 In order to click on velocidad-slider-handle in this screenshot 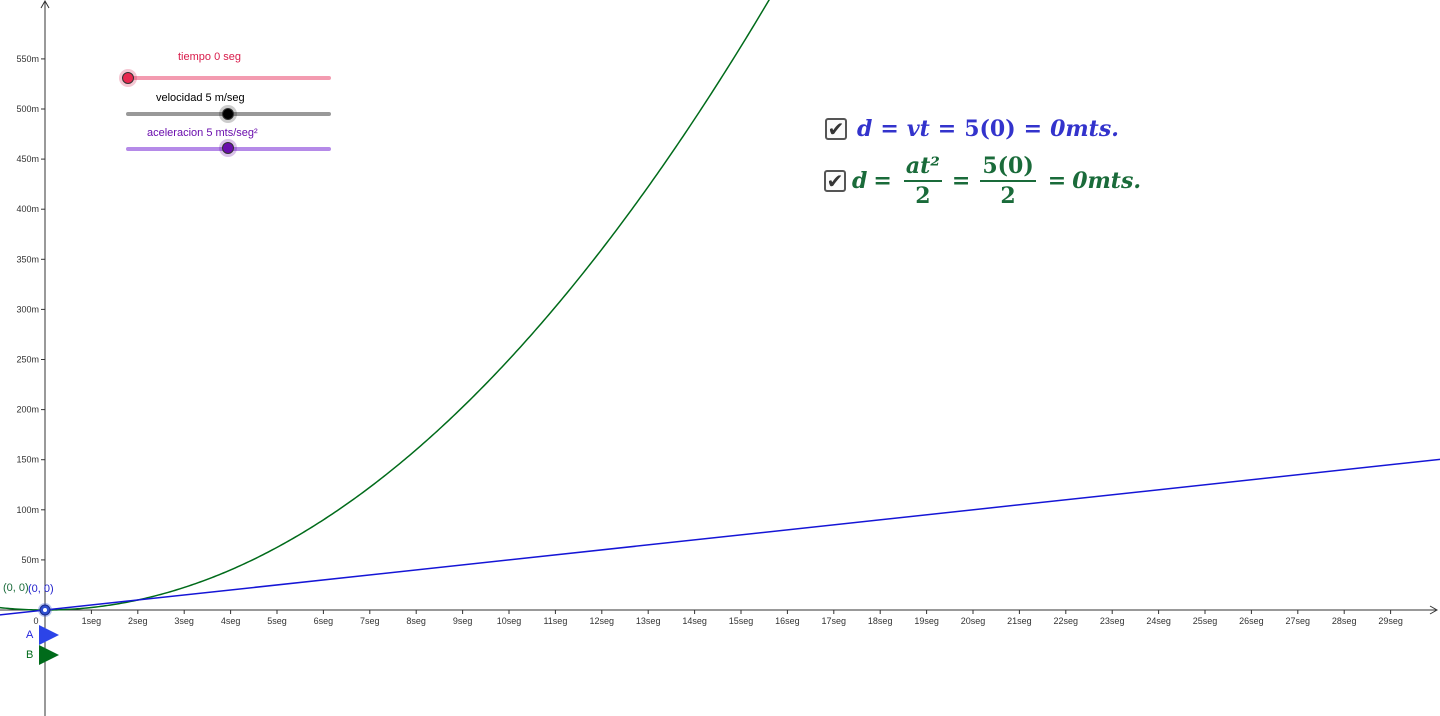, I will do `click(228, 114)`.